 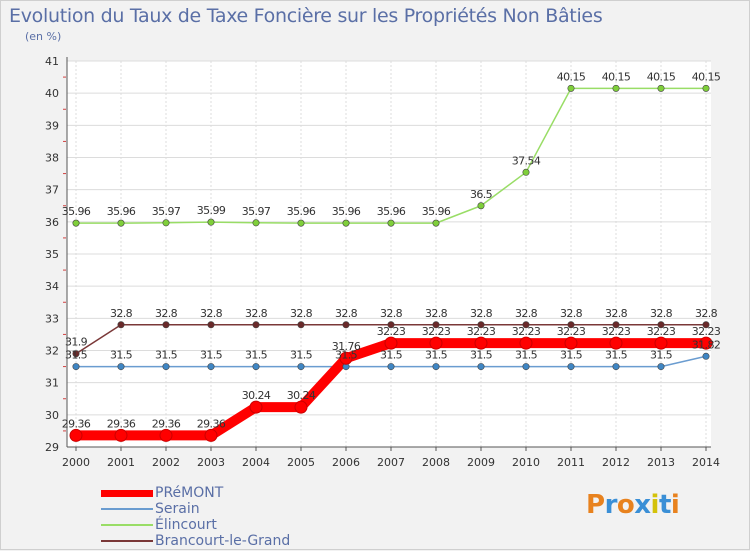 What do you see at coordinates (52, 61) in the screenshot?
I see `y-tick-label: 41` at bounding box center [52, 61].